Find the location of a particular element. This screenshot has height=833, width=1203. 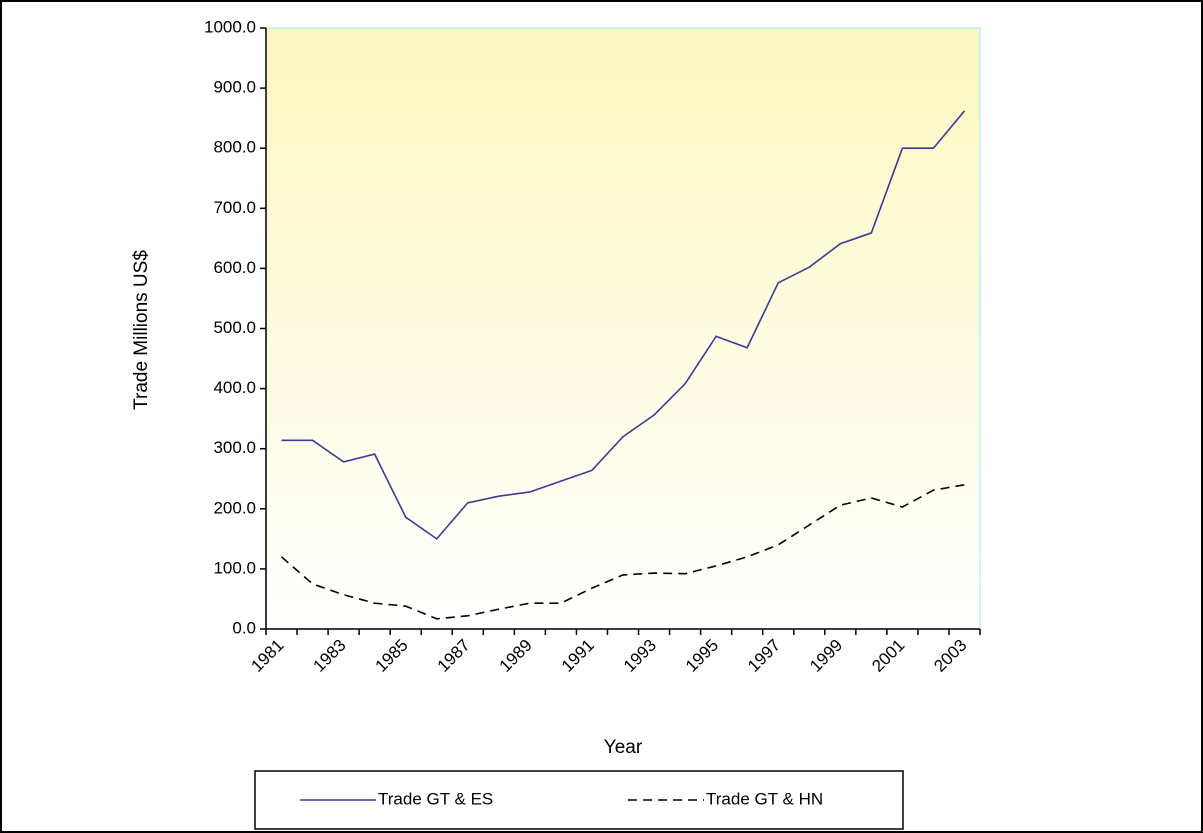

x-axis-label: Year is located at coordinates (623, 747).